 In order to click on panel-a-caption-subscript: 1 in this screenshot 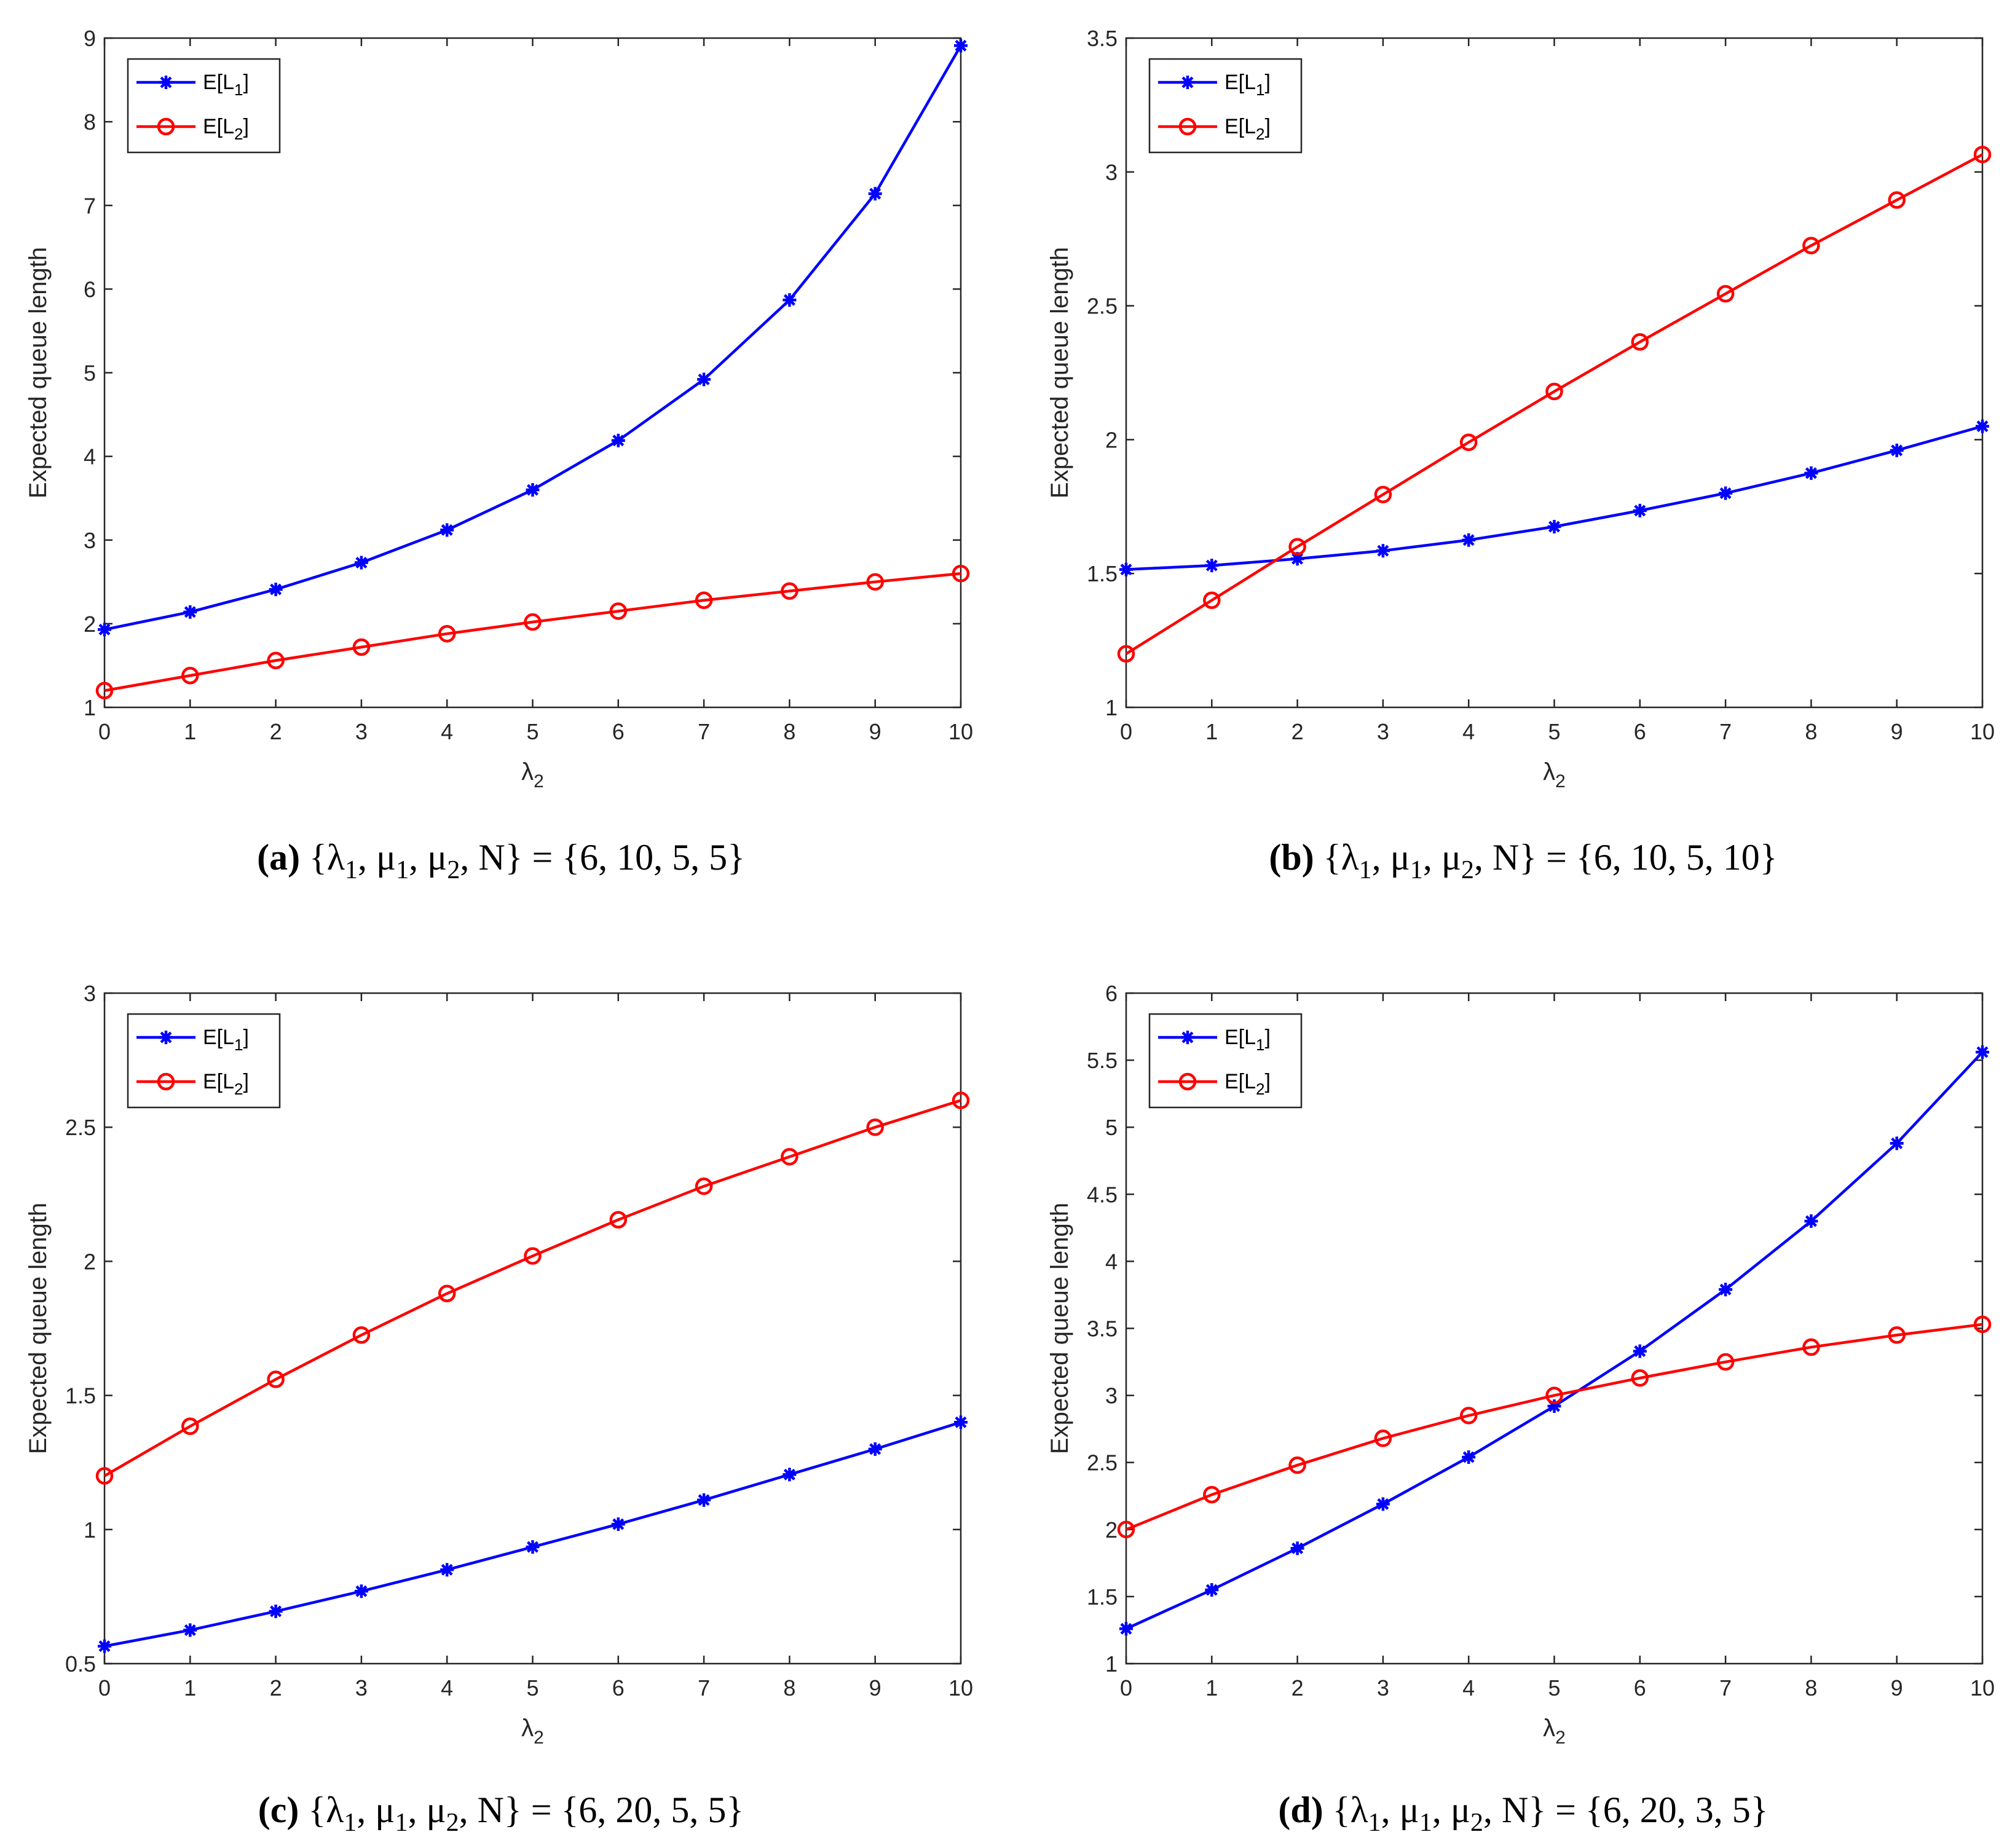, I will do `click(402, 870)`.